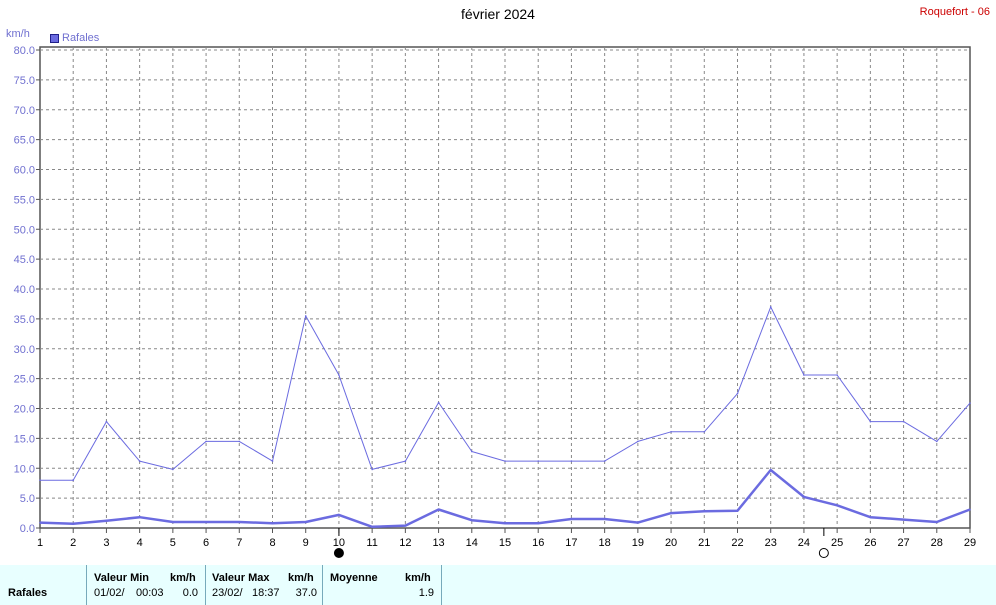  I want to click on stats-avg-unit: km/h, so click(418, 578).